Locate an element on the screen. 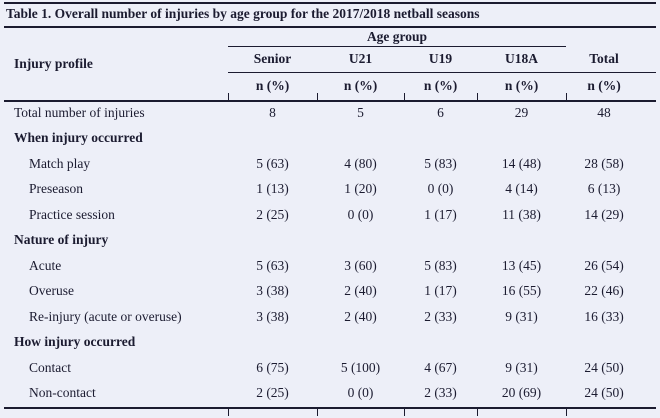 This screenshot has height=418, width=660. cell-value: 48 is located at coordinates (604, 112).